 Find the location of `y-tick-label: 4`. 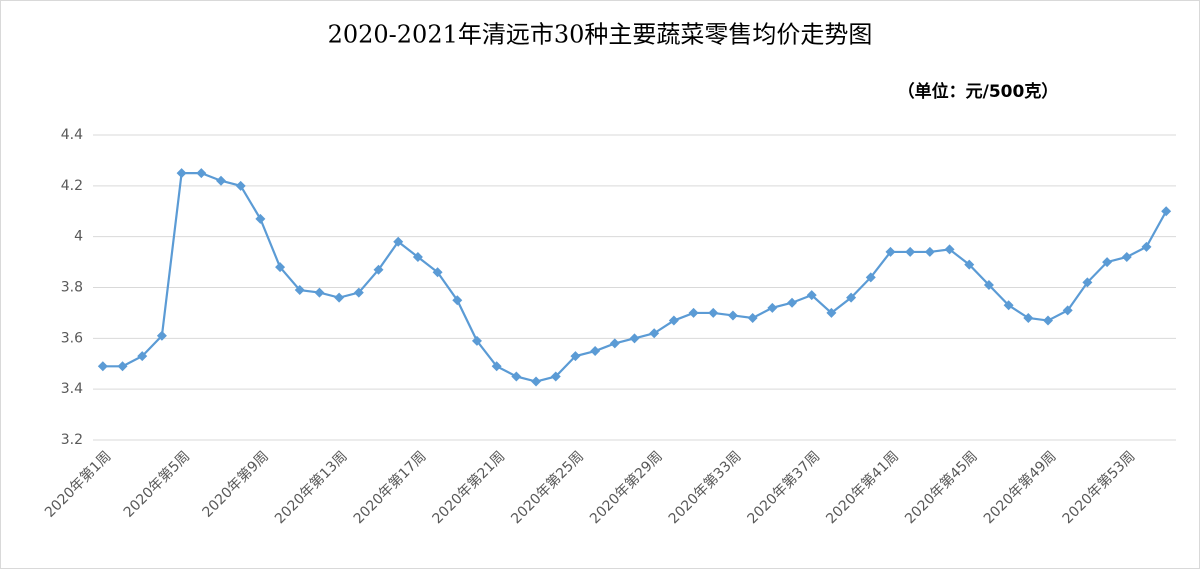

y-tick-label: 4 is located at coordinates (78, 237).